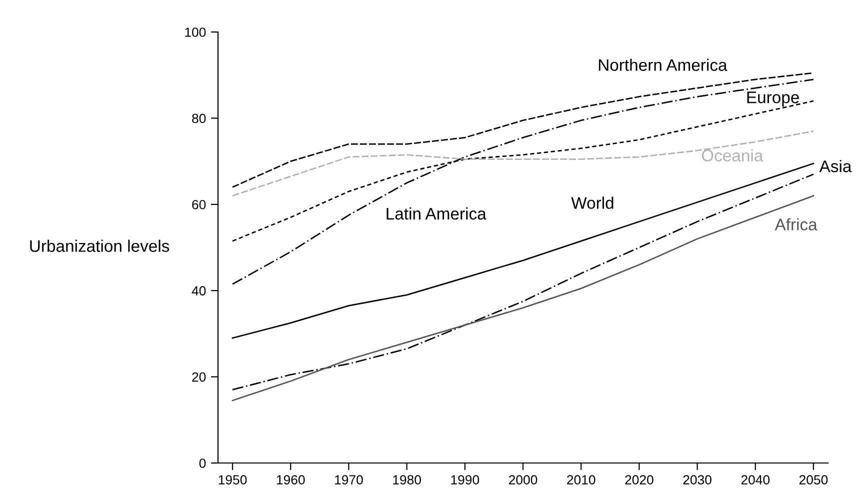 Image resolution: width=858 pixels, height=495 pixels. Describe the element at coordinates (290, 479) in the screenshot. I see `x-tick-label: 1960` at that location.